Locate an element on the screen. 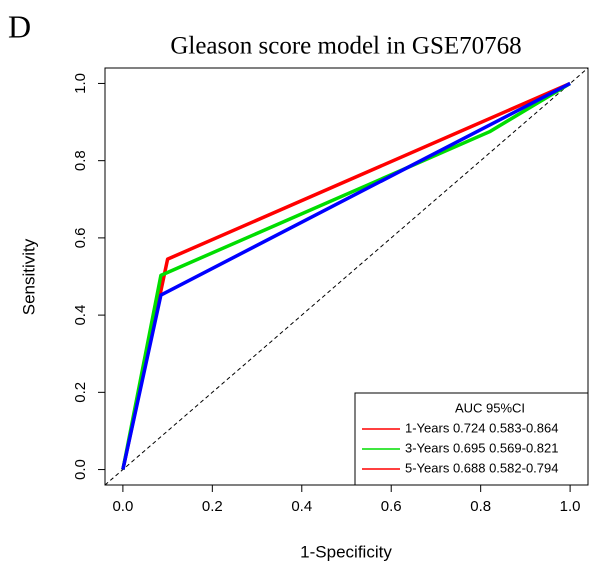 The height and width of the screenshot is (583, 591). y-axis-label: Sensitivity is located at coordinates (28, 276).